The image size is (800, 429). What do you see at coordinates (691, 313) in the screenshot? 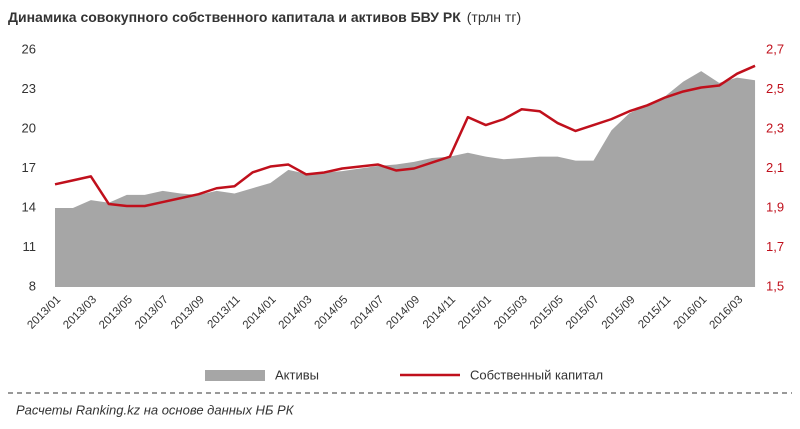
I see `x-tick-label: 2016/01` at bounding box center [691, 313].